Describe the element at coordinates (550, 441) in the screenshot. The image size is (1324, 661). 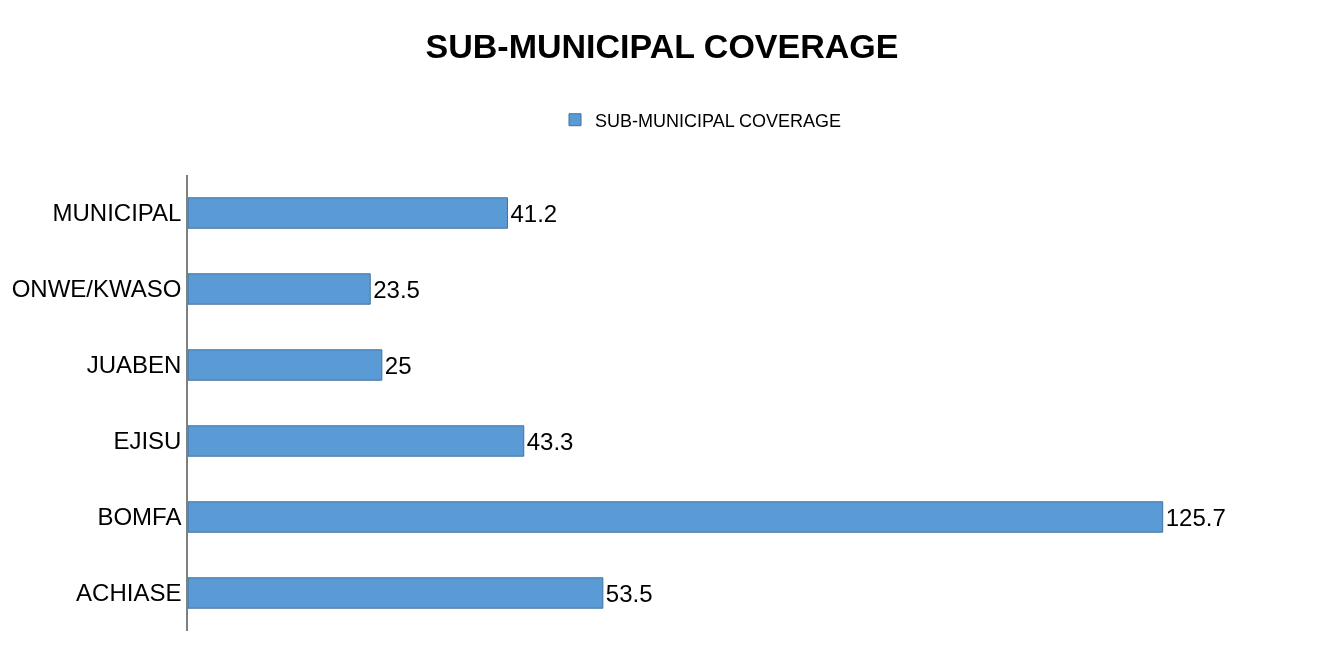
I see `data-label: 43.3` at that location.